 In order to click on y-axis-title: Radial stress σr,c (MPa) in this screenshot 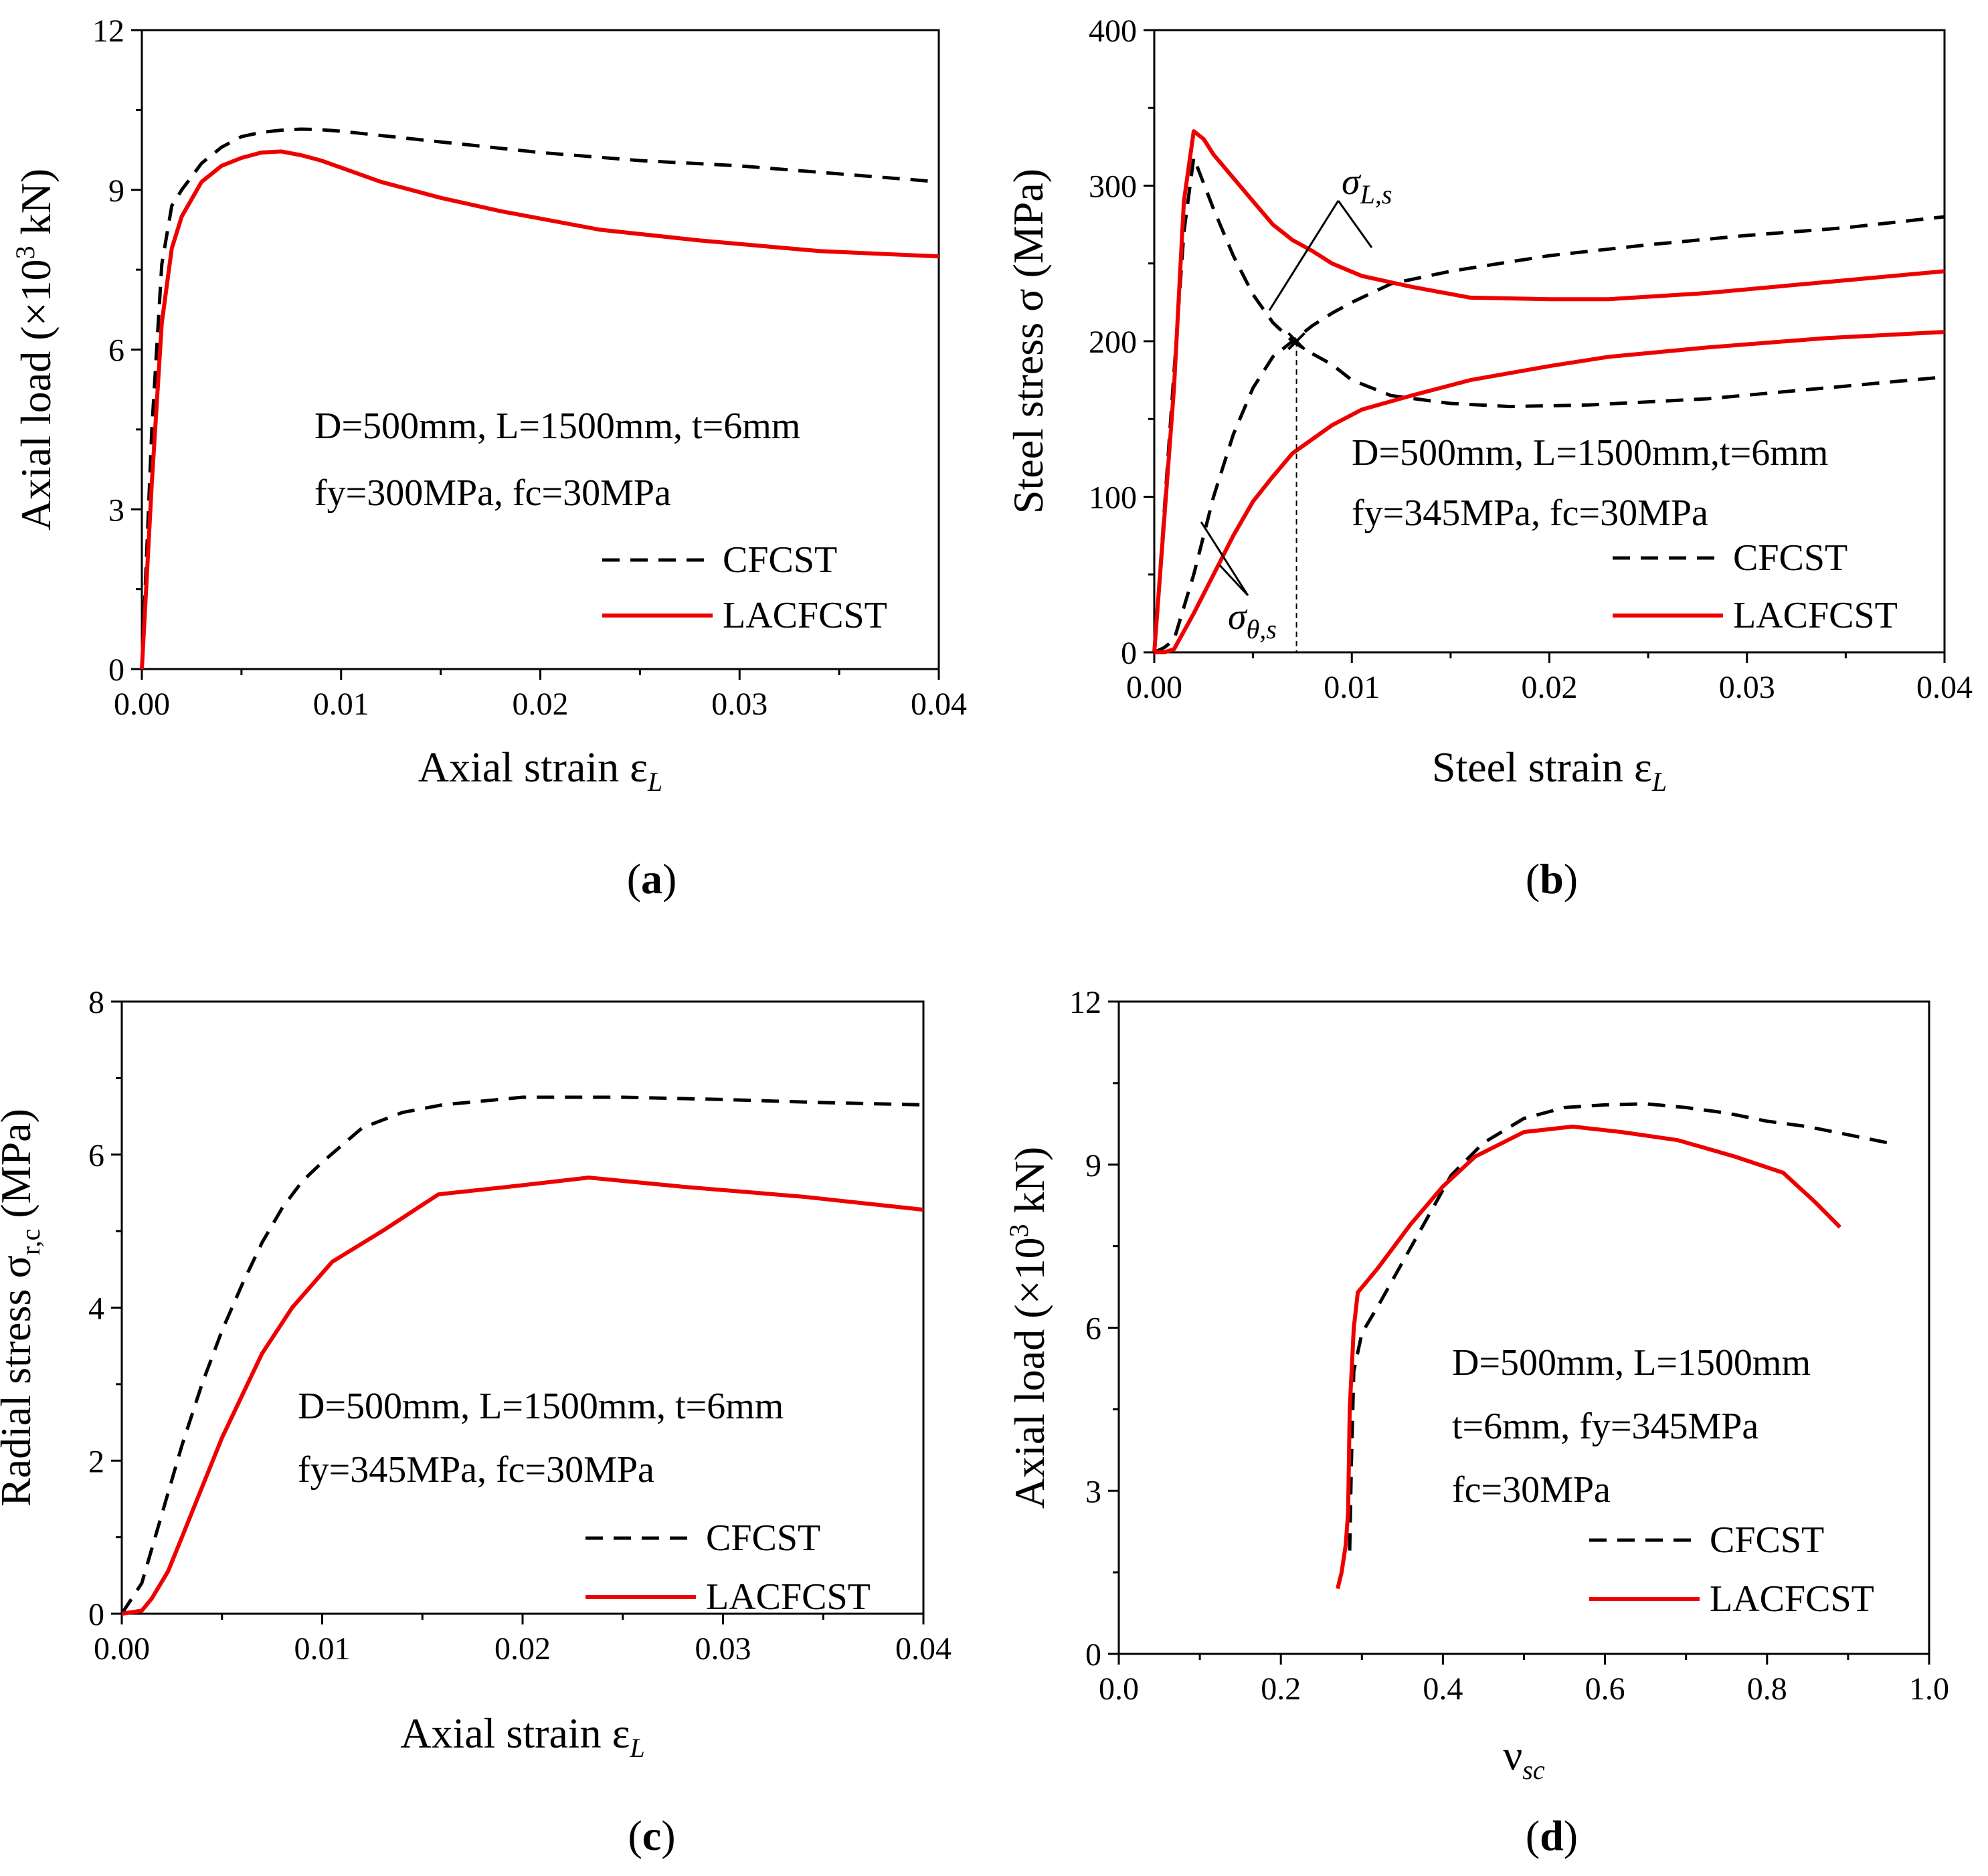, I will do `click(23, 1308)`.